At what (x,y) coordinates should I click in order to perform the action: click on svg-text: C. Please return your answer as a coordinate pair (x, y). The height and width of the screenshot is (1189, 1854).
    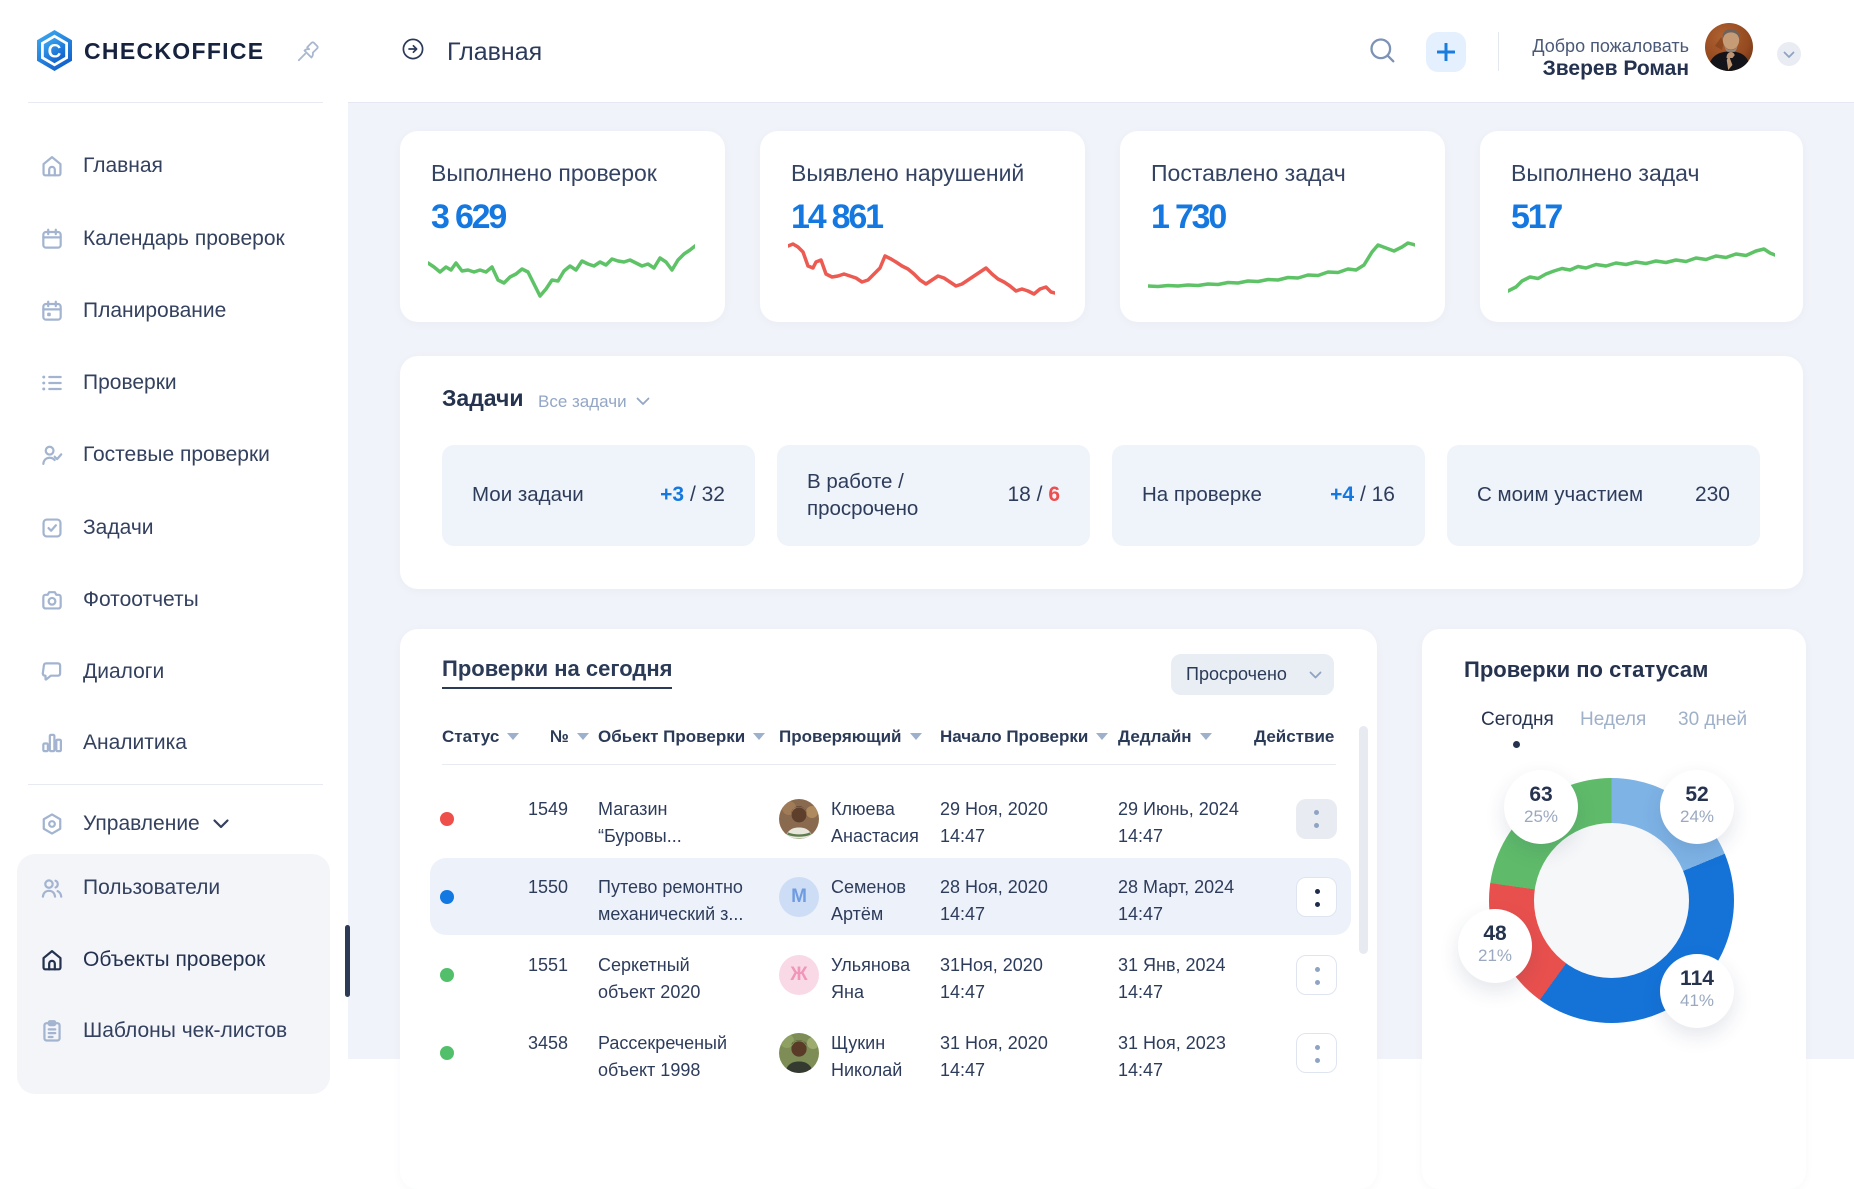
    Looking at the image, I should click on (55, 52).